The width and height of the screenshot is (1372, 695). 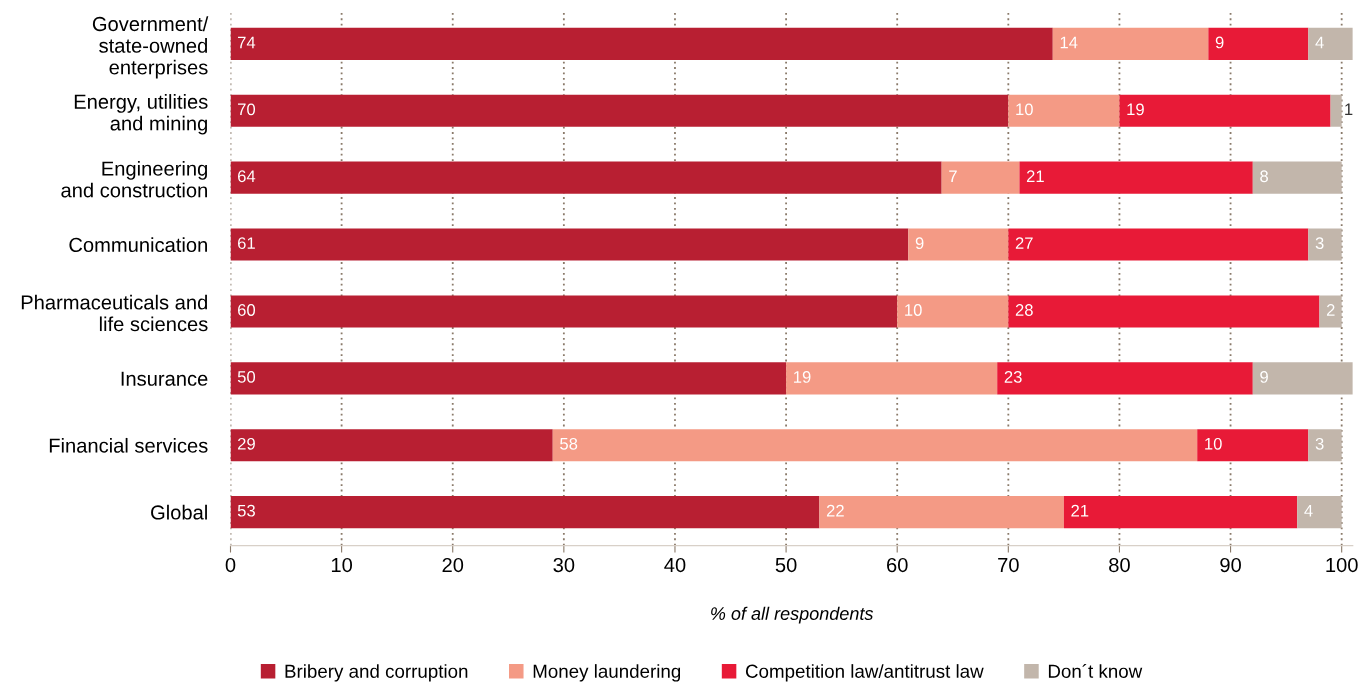 I want to click on y-tick-label: Communication, so click(x=138, y=245).